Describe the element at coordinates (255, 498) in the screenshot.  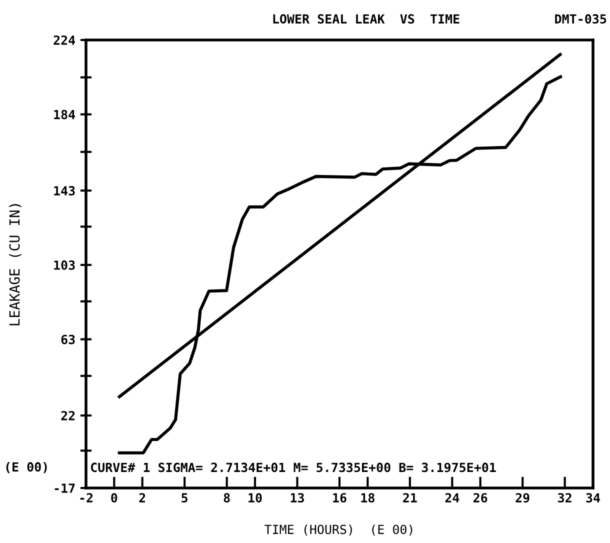
I see `x-tick-label: 10` at that location.